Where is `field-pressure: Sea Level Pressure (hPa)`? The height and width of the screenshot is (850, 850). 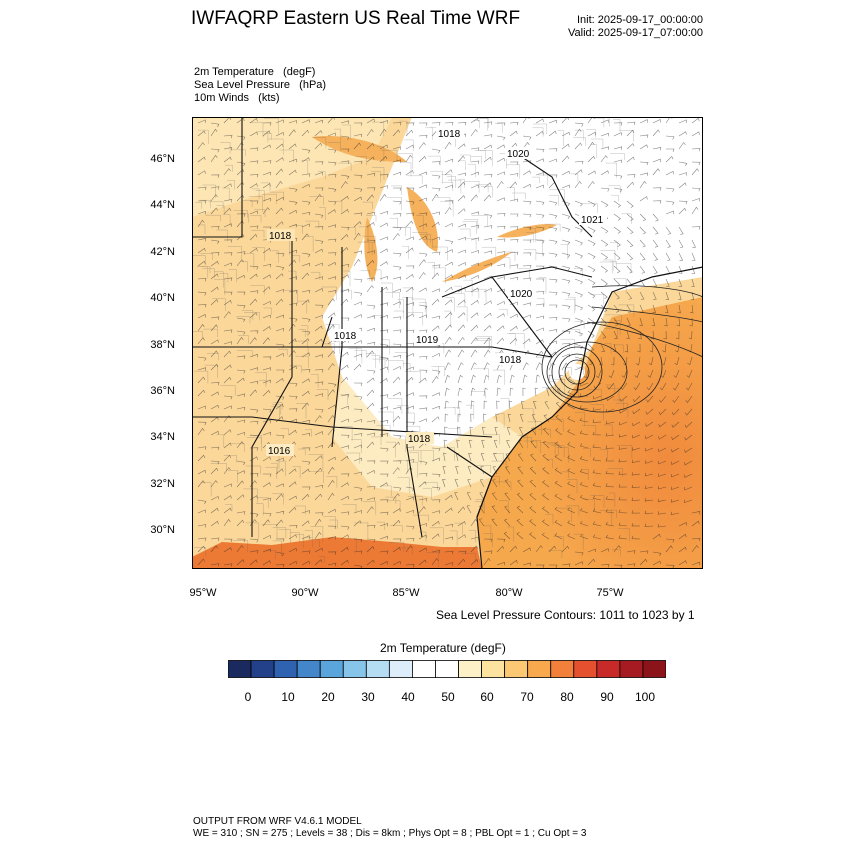 field-pressure: Sea Level Pressure (hPa) is located at coordinates (260, 85).